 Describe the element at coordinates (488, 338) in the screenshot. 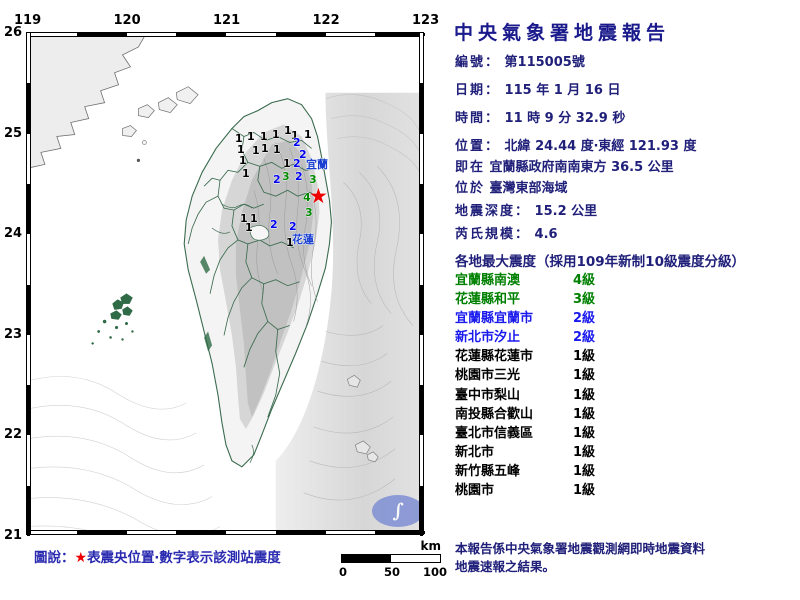

I see `intensity-place-3: 新北市汐止` at that location.